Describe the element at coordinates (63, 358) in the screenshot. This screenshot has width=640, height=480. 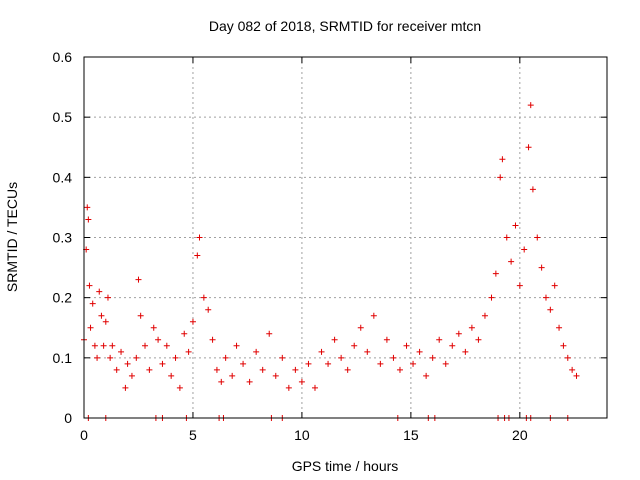
I see `y-tick-label: 0.1` at that location.